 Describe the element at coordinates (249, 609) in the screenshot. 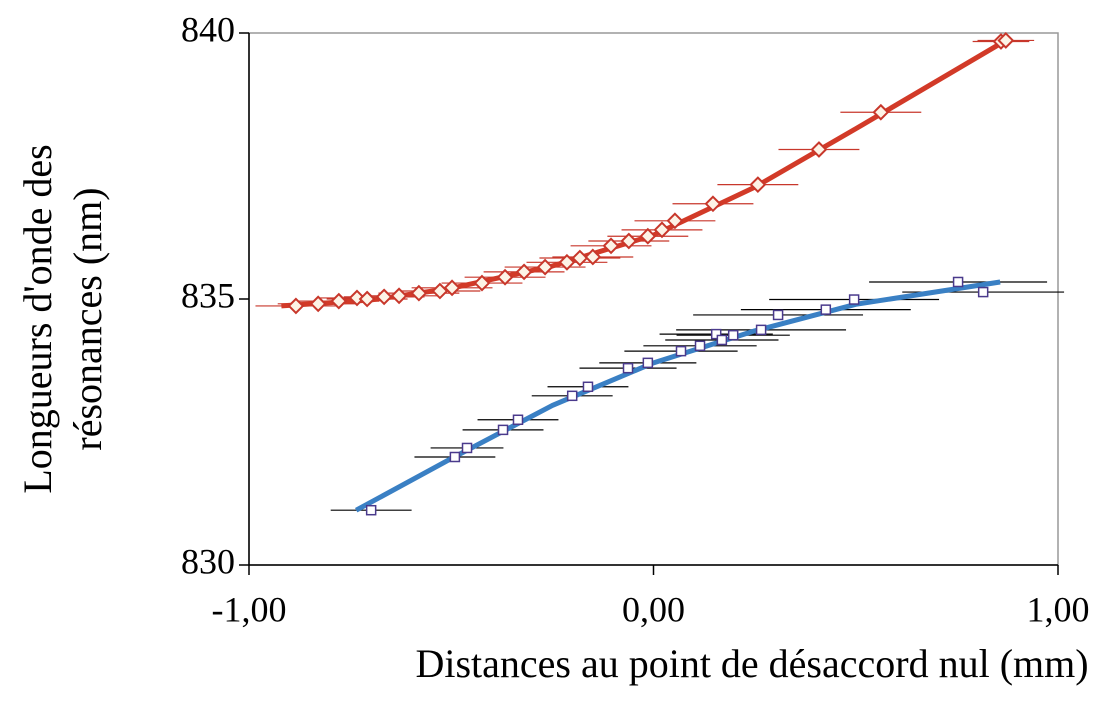

I see `x-tick-label: -1,00` at that location.